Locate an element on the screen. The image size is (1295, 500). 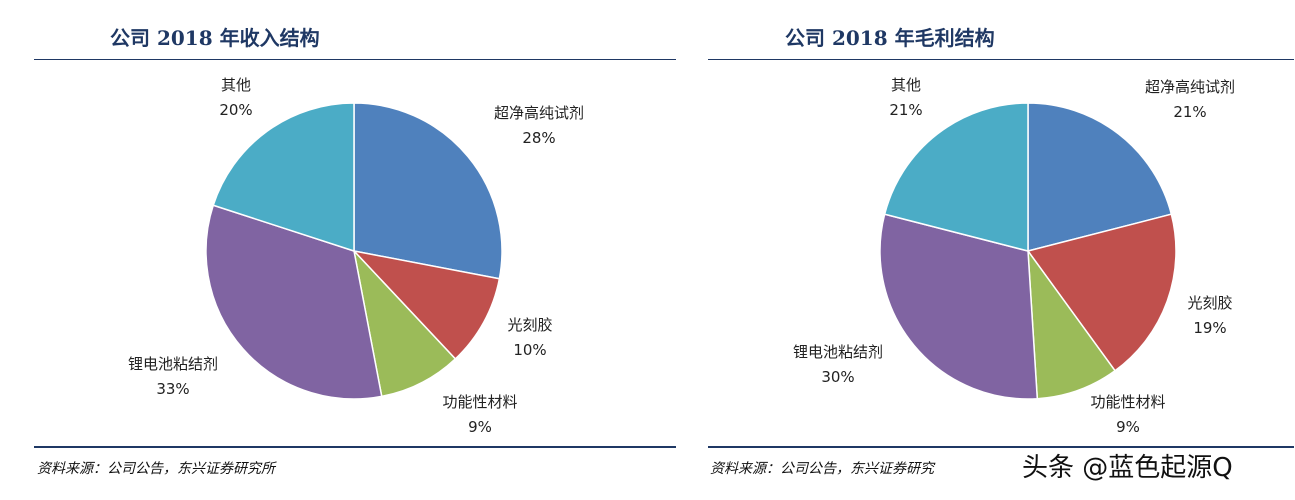
slice-value-label: 33% is located at coordinates (172, 389).